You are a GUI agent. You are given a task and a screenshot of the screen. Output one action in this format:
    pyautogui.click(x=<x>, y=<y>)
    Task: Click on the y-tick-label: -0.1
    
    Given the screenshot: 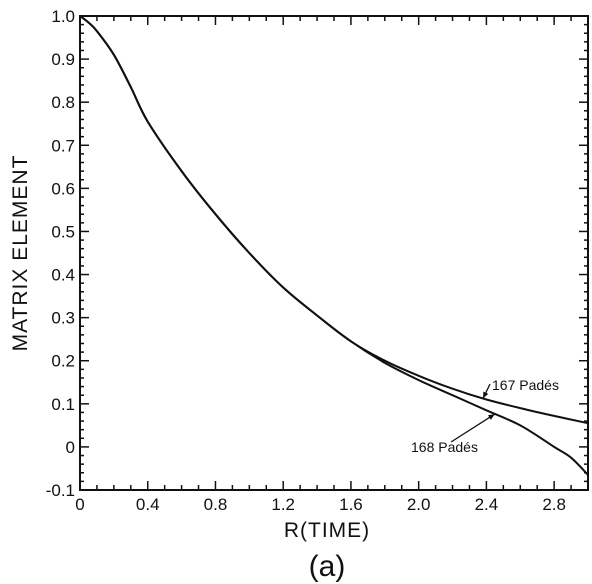 What is the action you would take?
    pyautogui.click(x=60, y=490)
    